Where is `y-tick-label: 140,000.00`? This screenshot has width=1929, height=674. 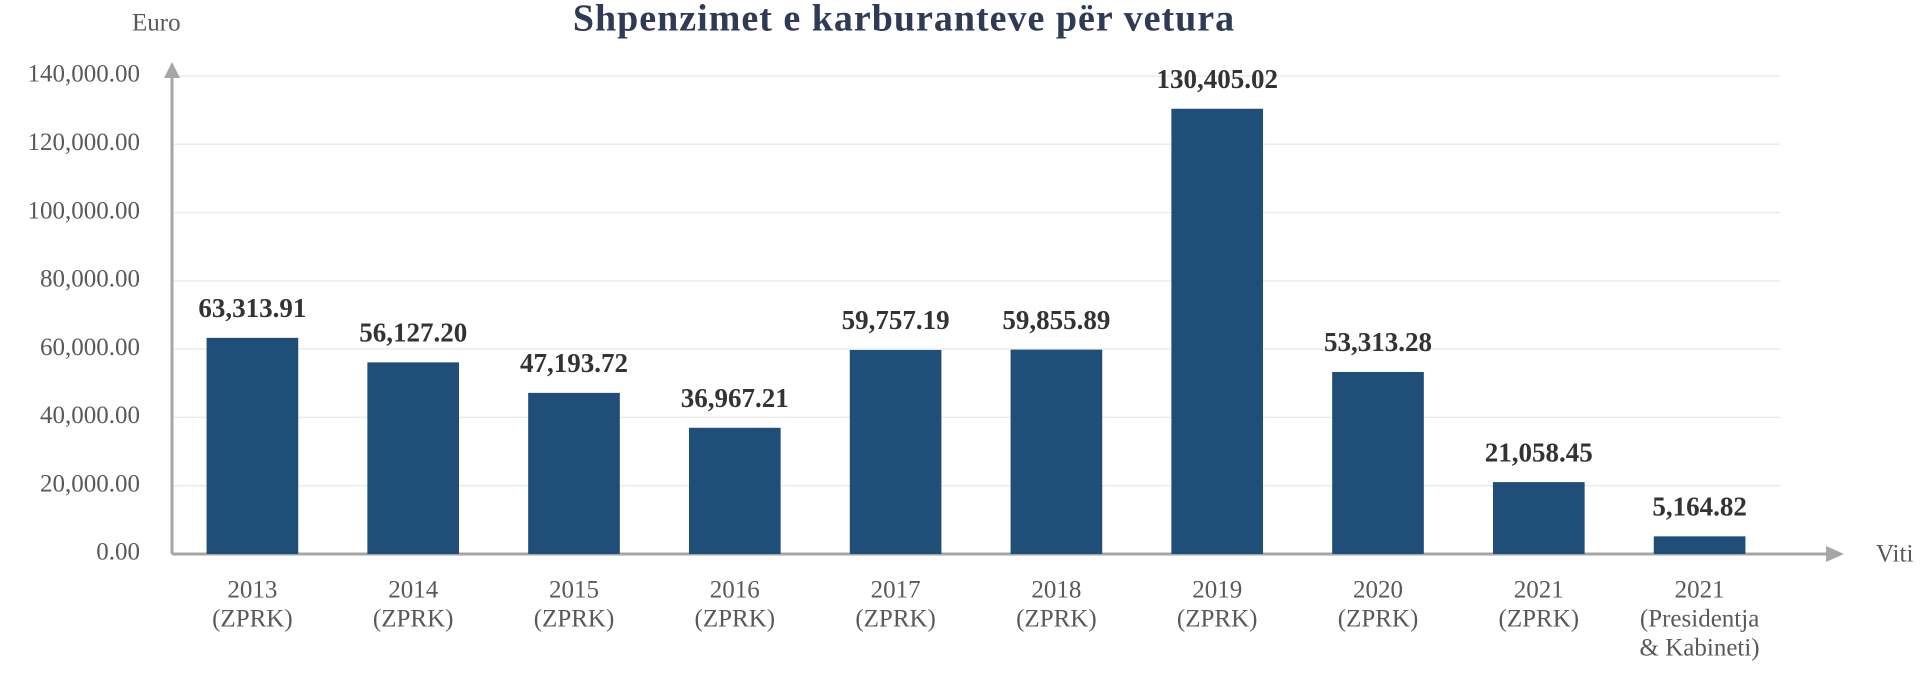 y-tick-label: 140,000.00 is located at coordinates (84, 74).